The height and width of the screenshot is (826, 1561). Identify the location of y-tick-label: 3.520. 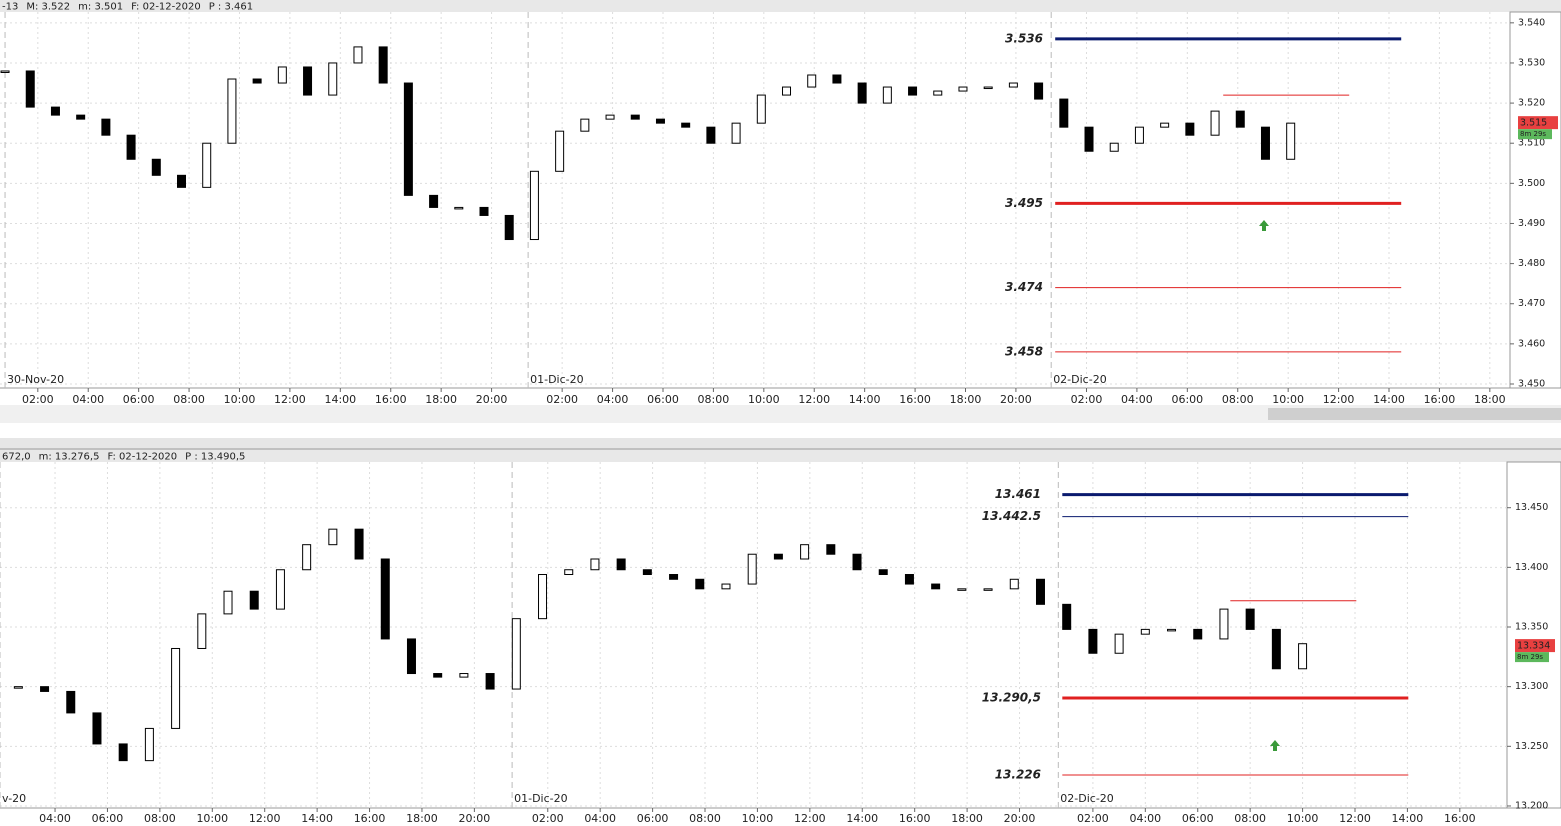
(1531, 103).